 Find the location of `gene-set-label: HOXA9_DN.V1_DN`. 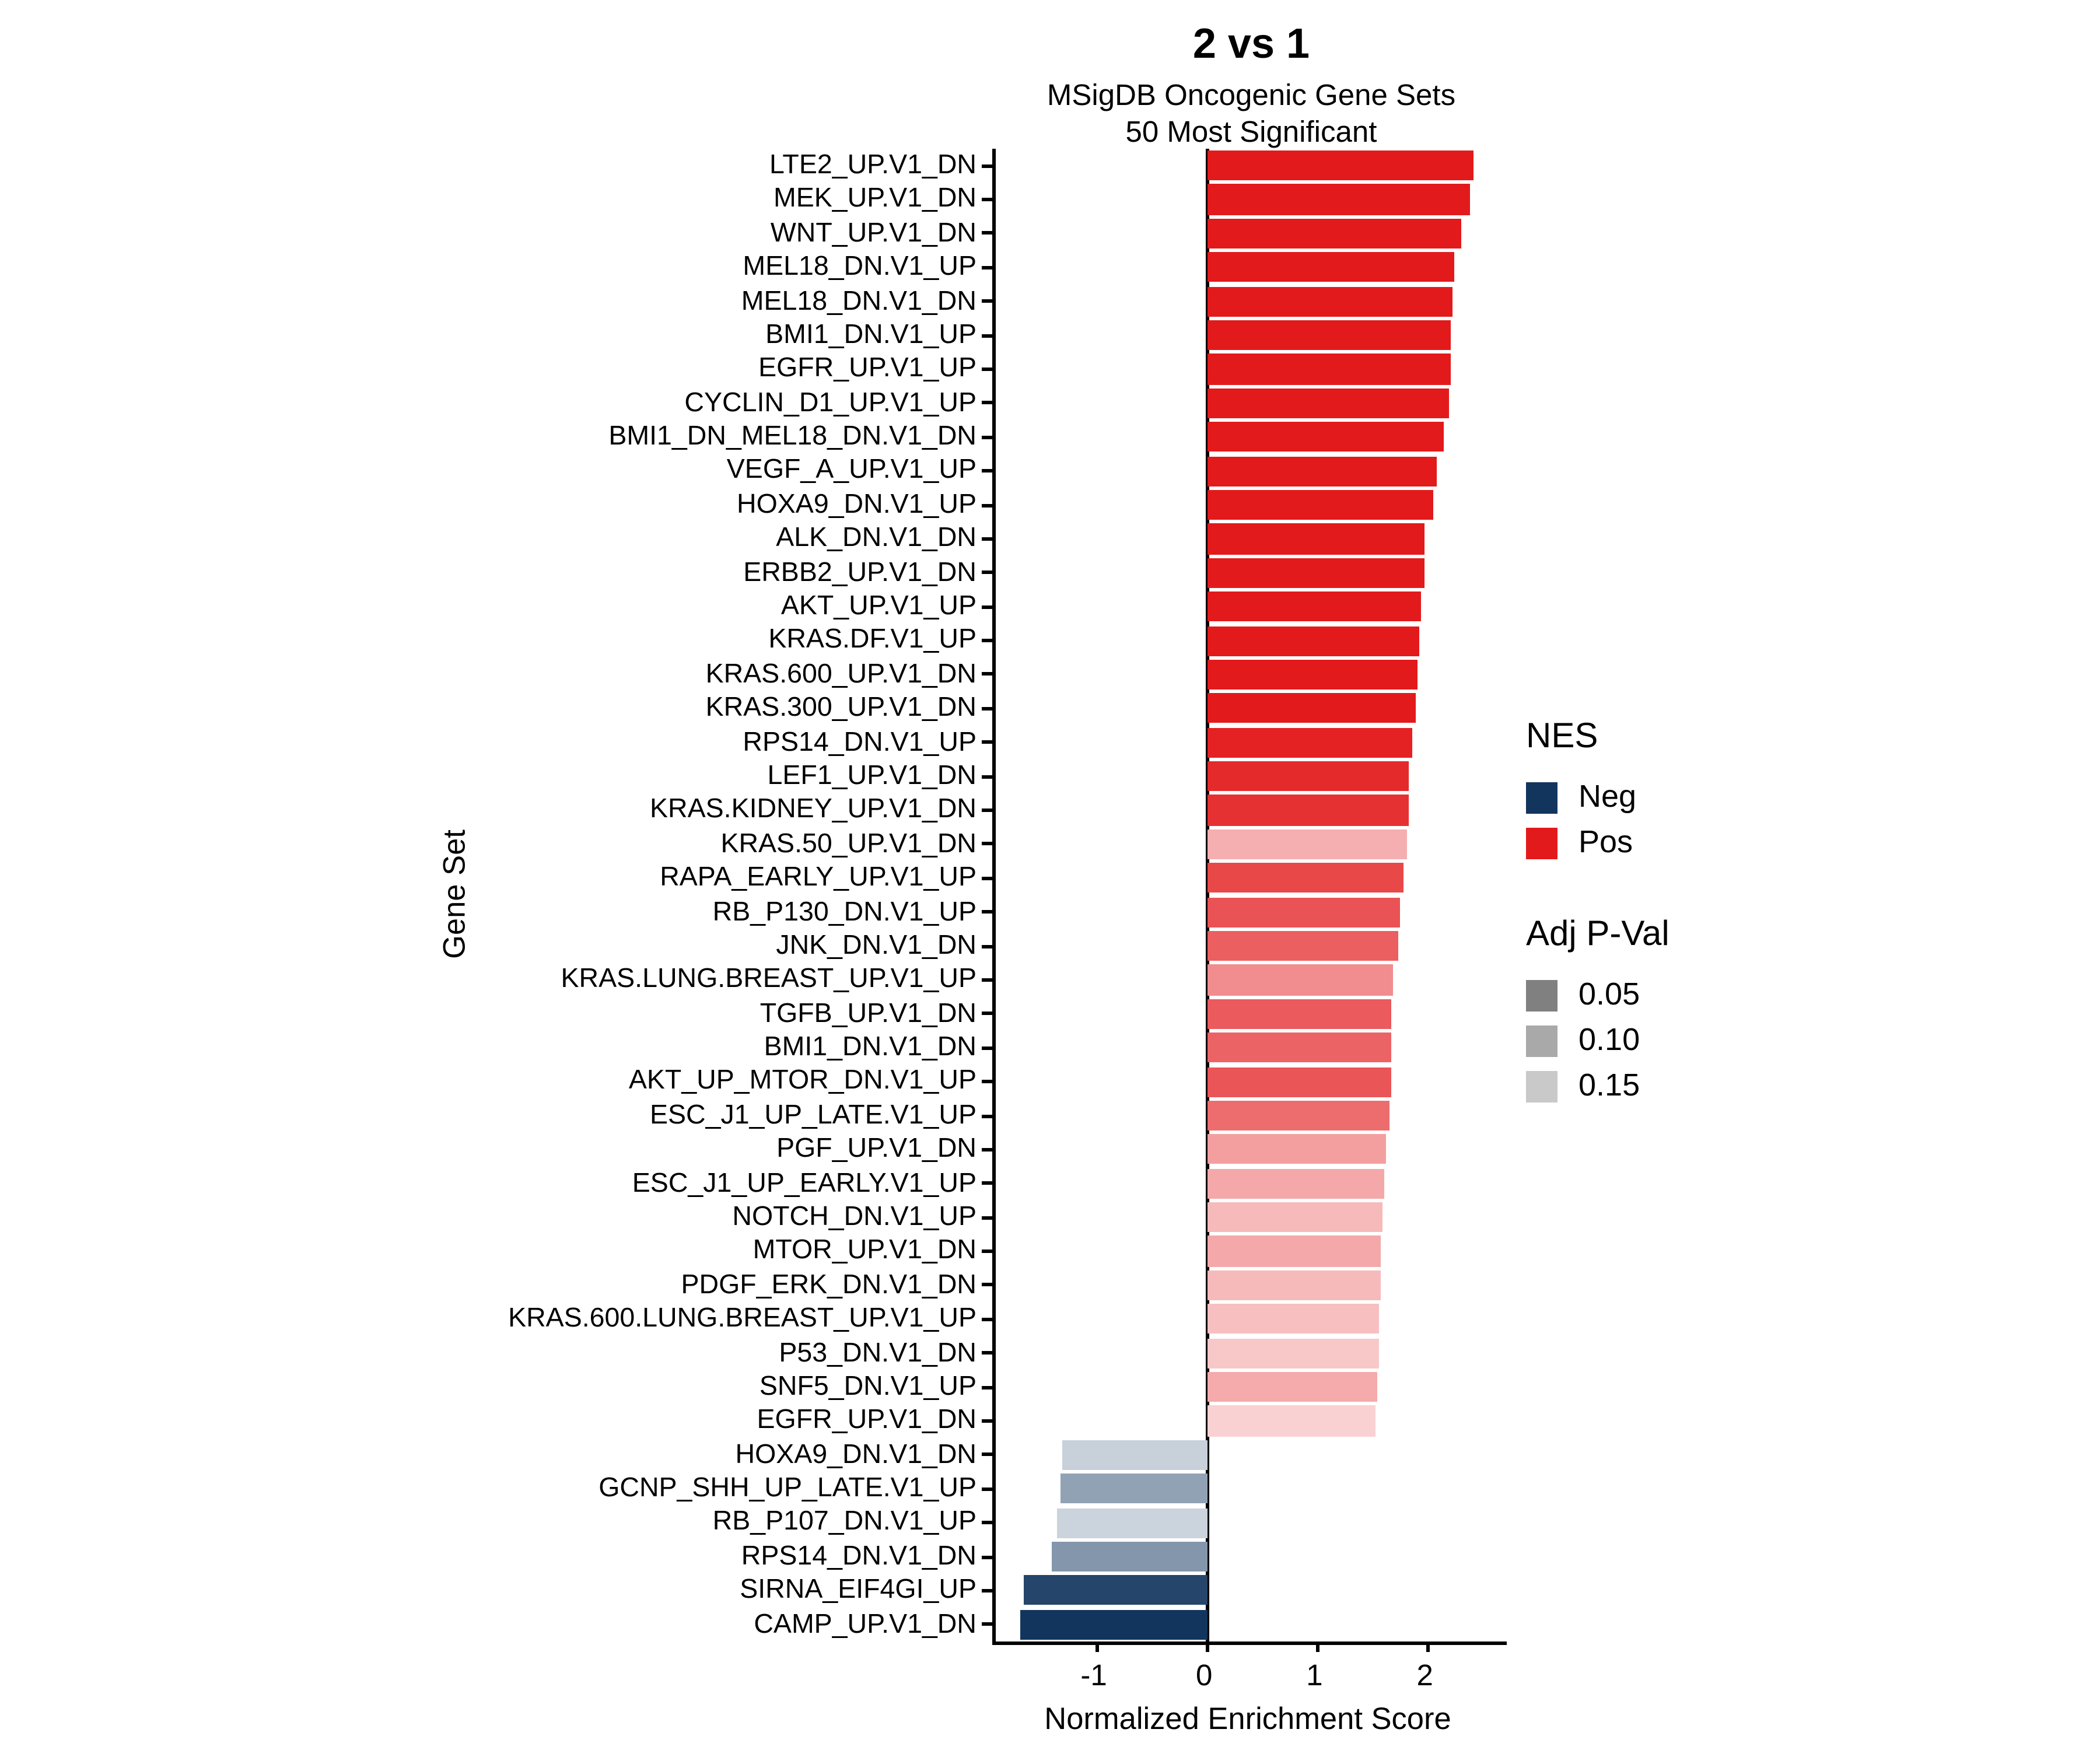

gene-set-label: HOXA9_DN.V1_DN is located at coordinates (856, 1455).